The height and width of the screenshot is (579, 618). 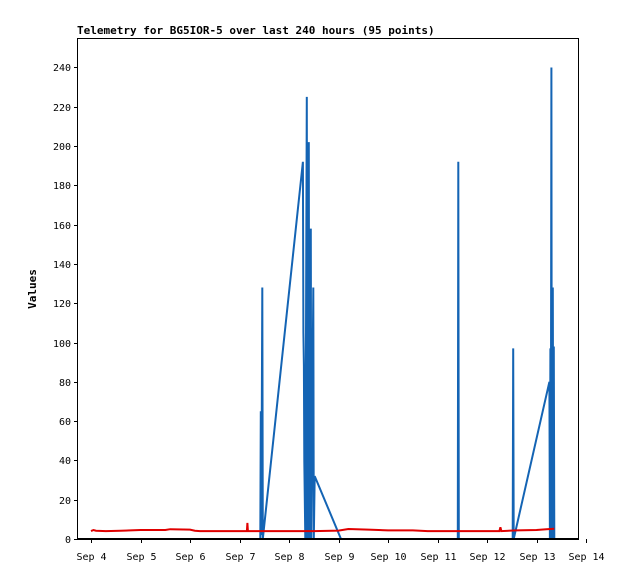 What do you see at coordinates (339, 557) in the screenshot?
I see `x-tick-label: Sep 9` at bounding box center [339, 557].